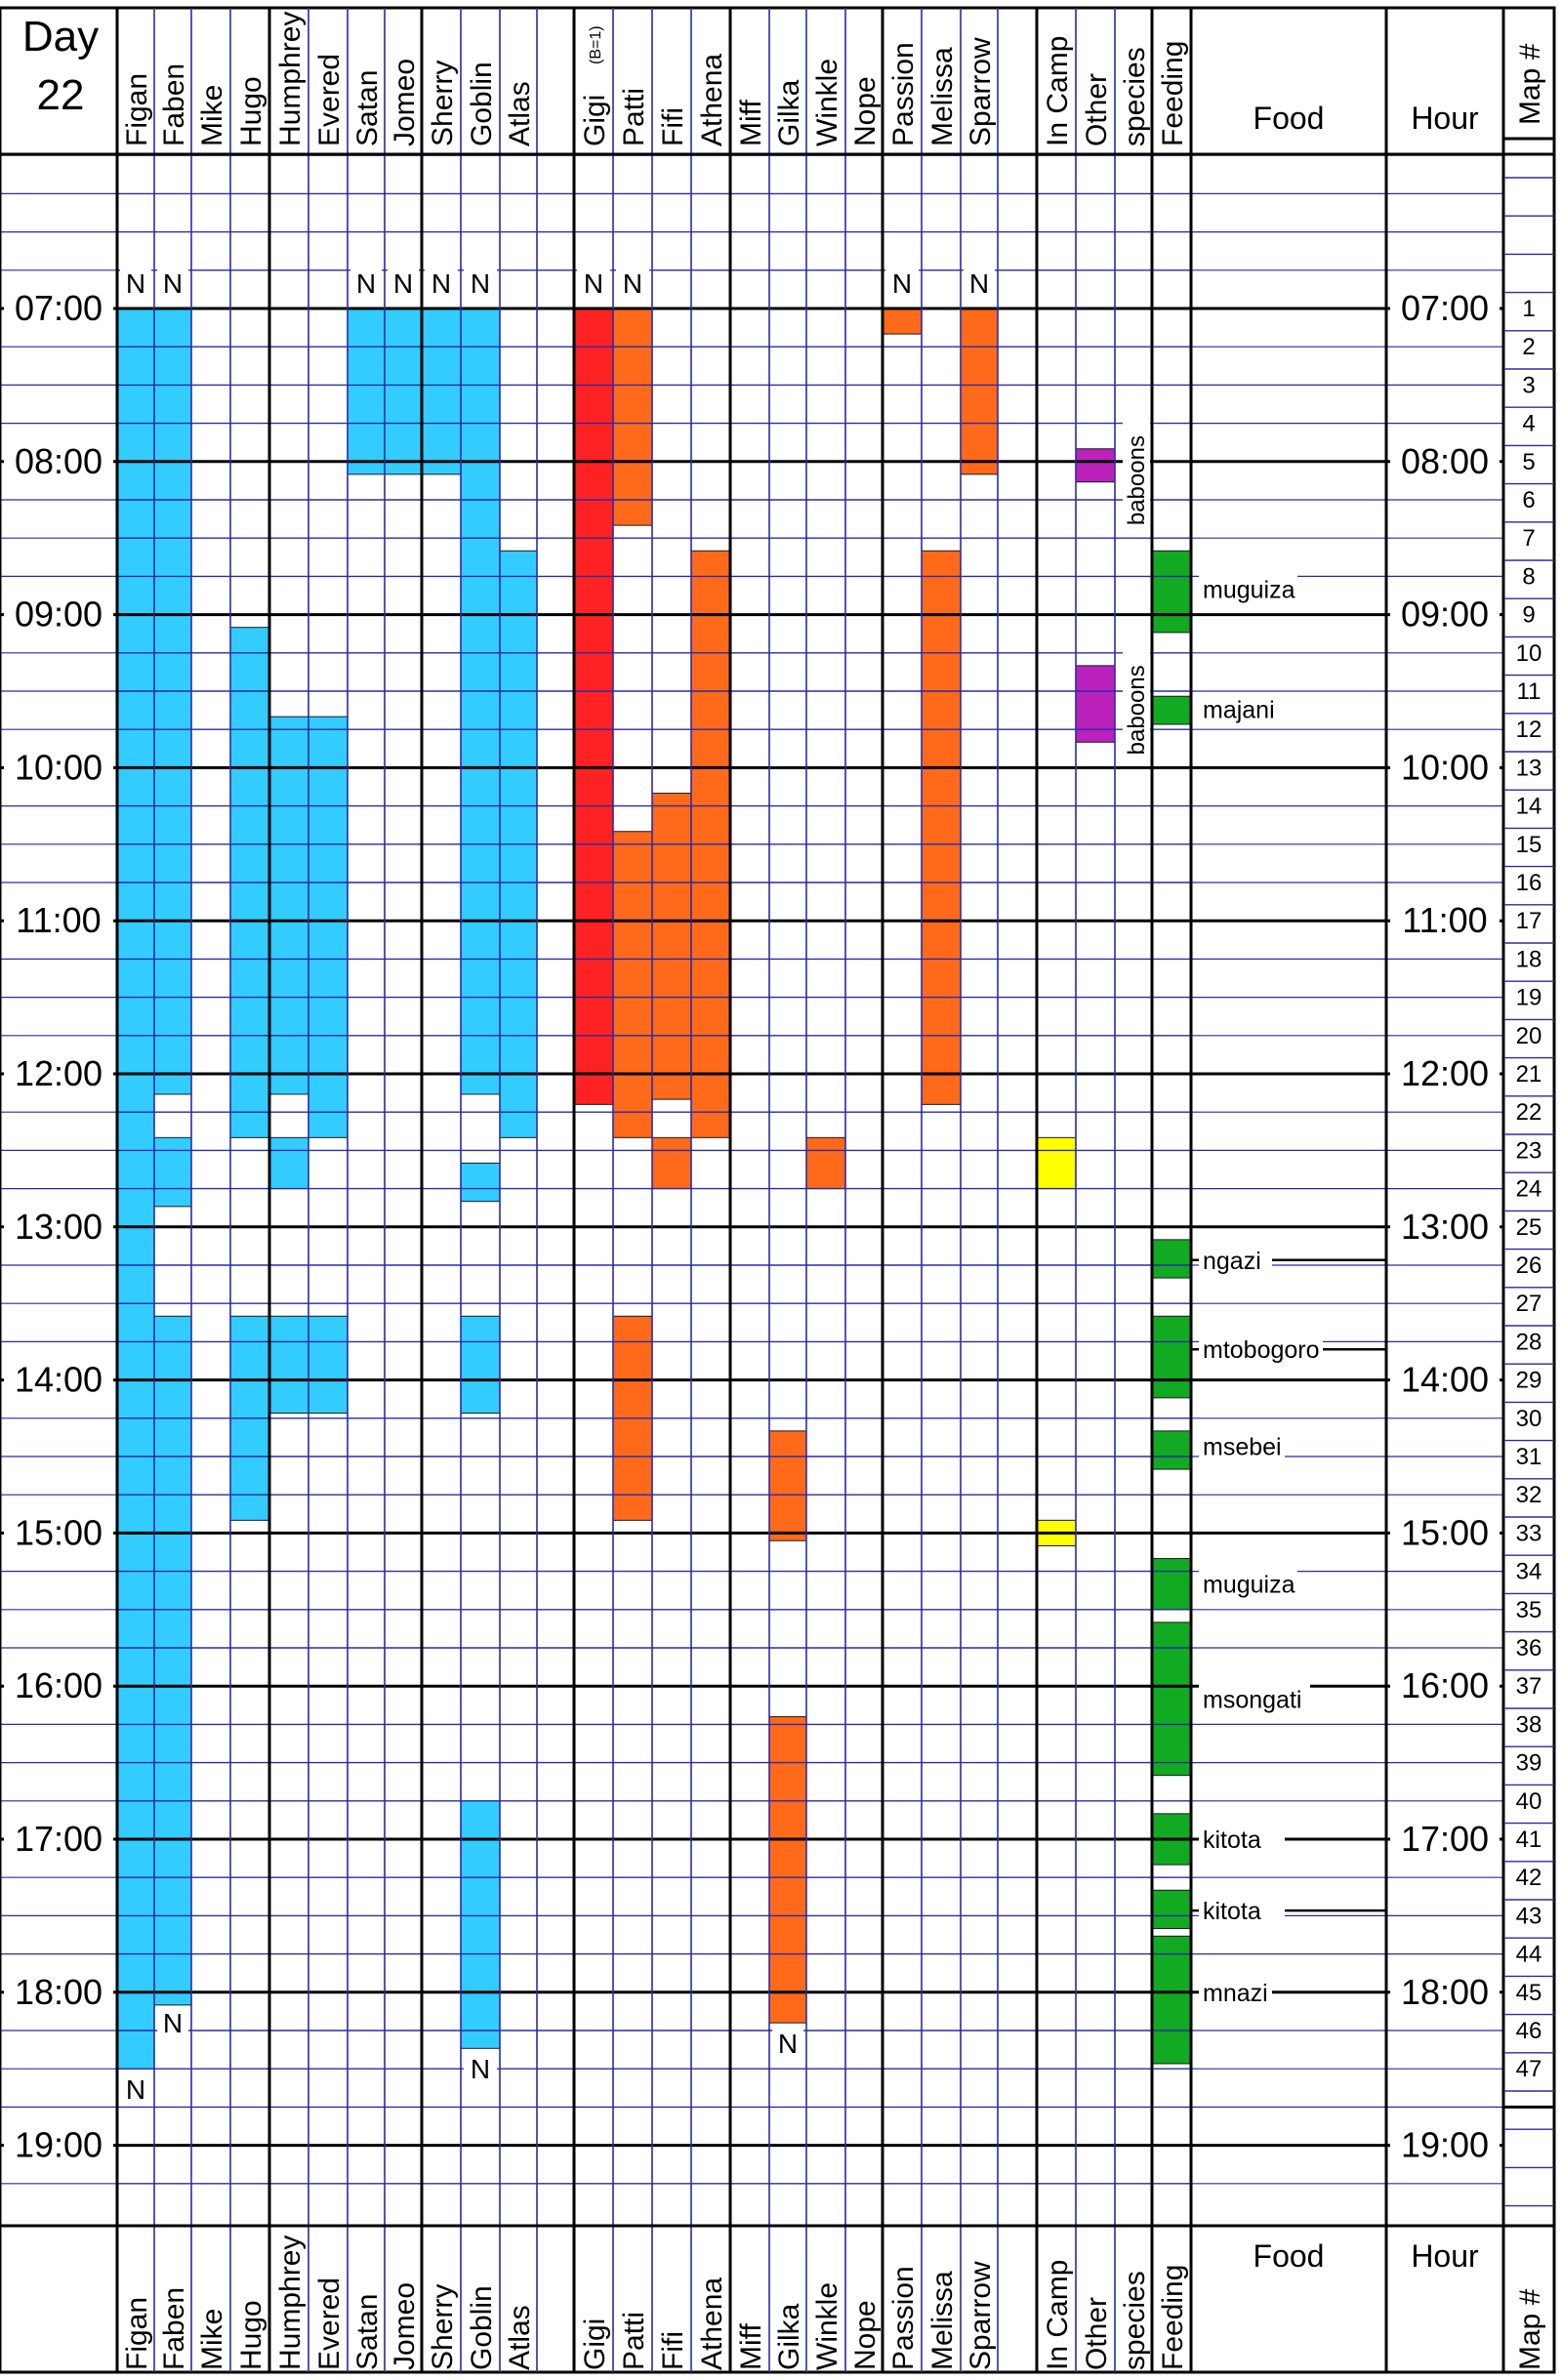 This screenshot has width=1562, height=2380. Describe the element at coordinates (1445, 118) in the screenshot. I see `hour-header: Hour` at that location.